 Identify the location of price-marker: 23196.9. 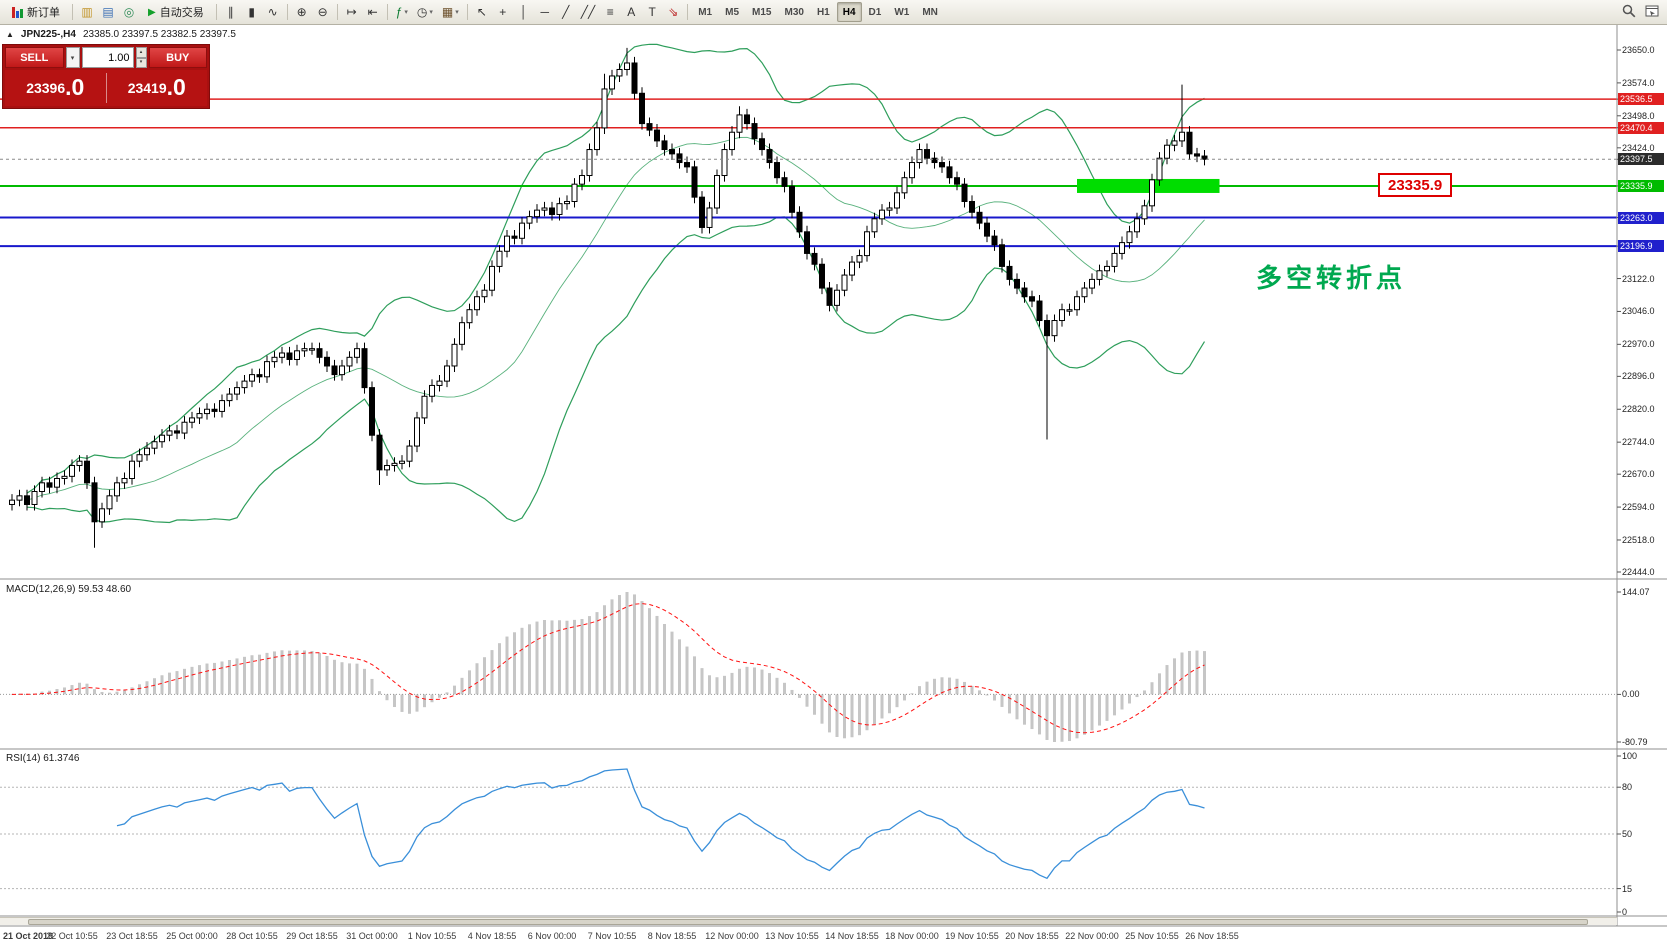
(1641, 246).